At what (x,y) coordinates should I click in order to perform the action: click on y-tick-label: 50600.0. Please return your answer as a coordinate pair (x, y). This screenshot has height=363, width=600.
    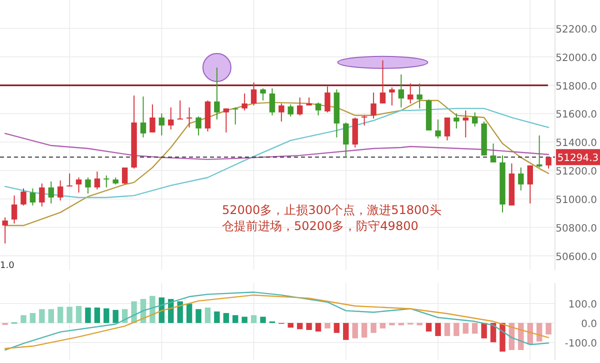
    Looking at the image, I should click on (576, 257).